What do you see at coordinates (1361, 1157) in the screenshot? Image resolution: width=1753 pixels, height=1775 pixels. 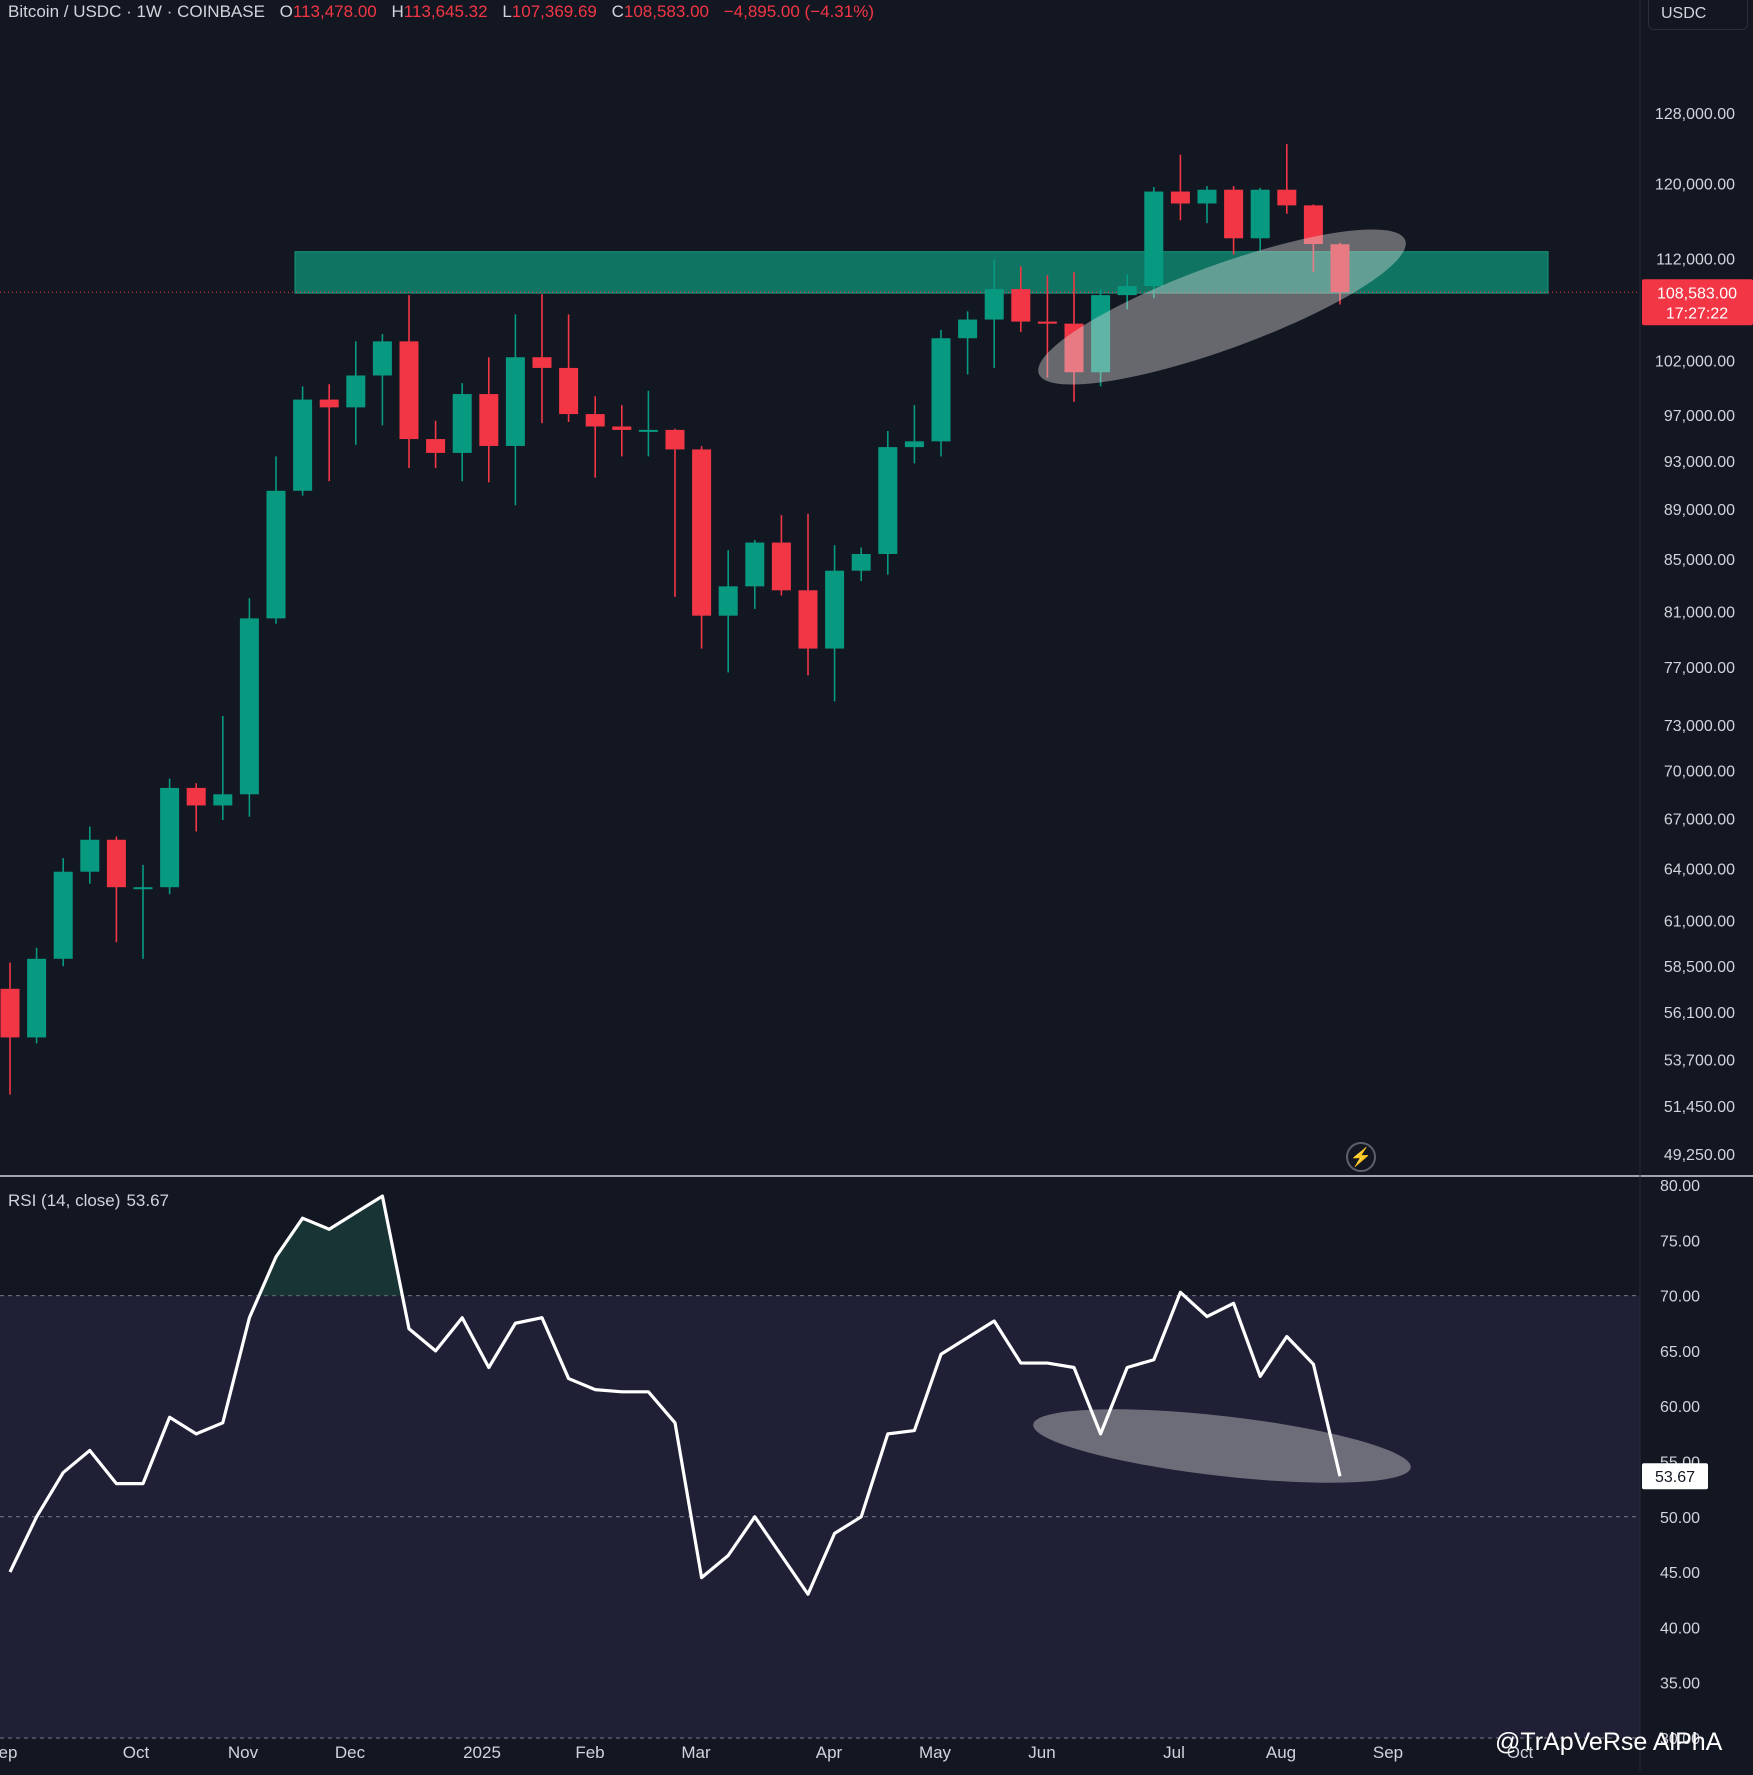 I see `lightning-icon: ⚡` at bounding box center [1361, 1157].